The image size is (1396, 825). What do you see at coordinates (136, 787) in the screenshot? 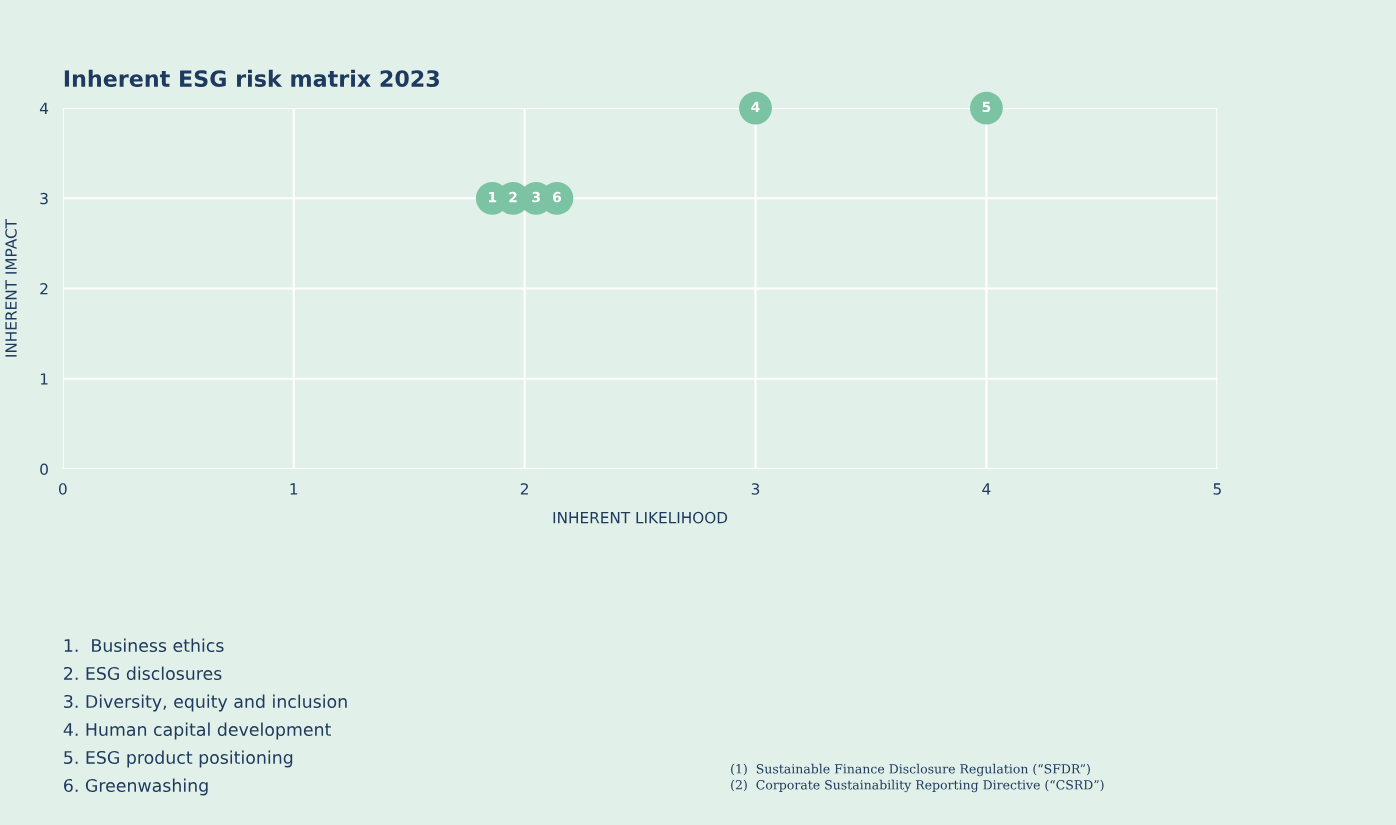
I see `text: 6. Greenwashing` at bounding box center [136, 787].